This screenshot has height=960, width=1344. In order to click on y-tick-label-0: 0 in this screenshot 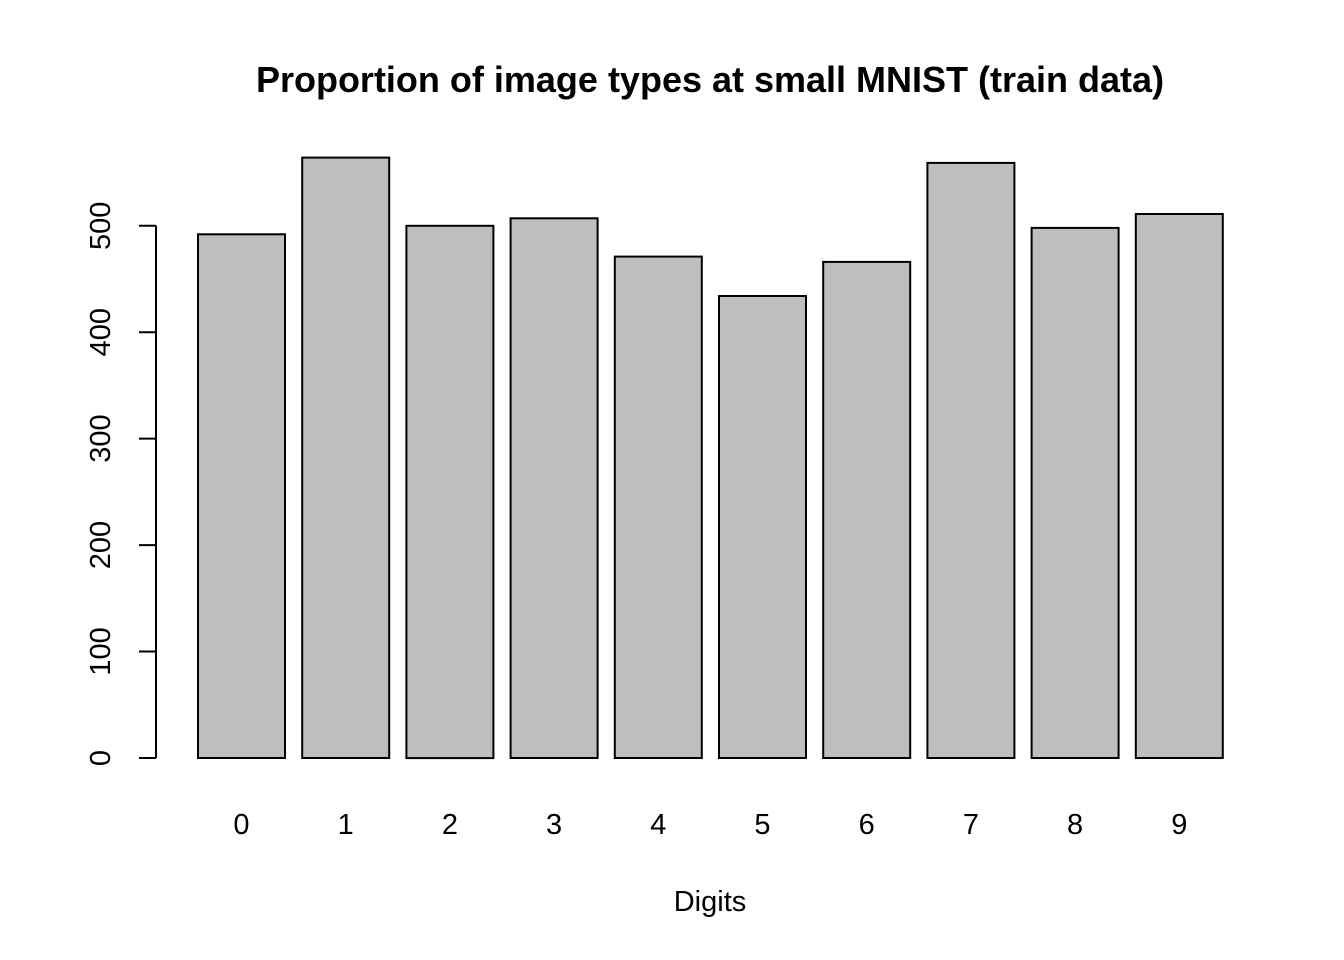, I will do `click(101, 758)`.